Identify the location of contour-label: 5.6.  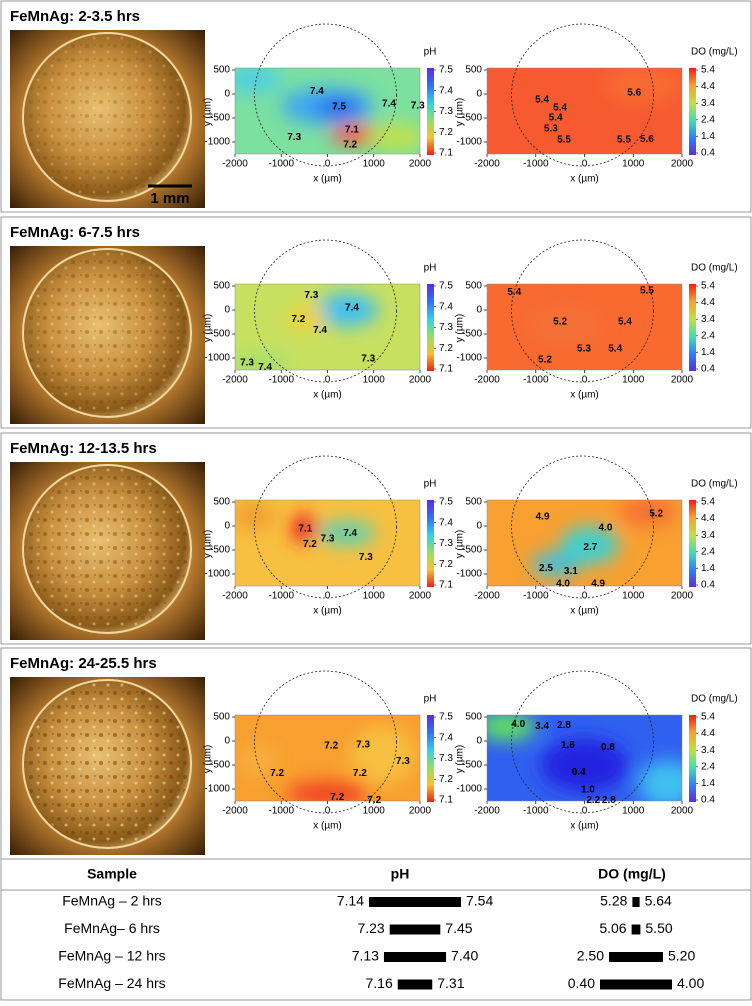
(647, 139).